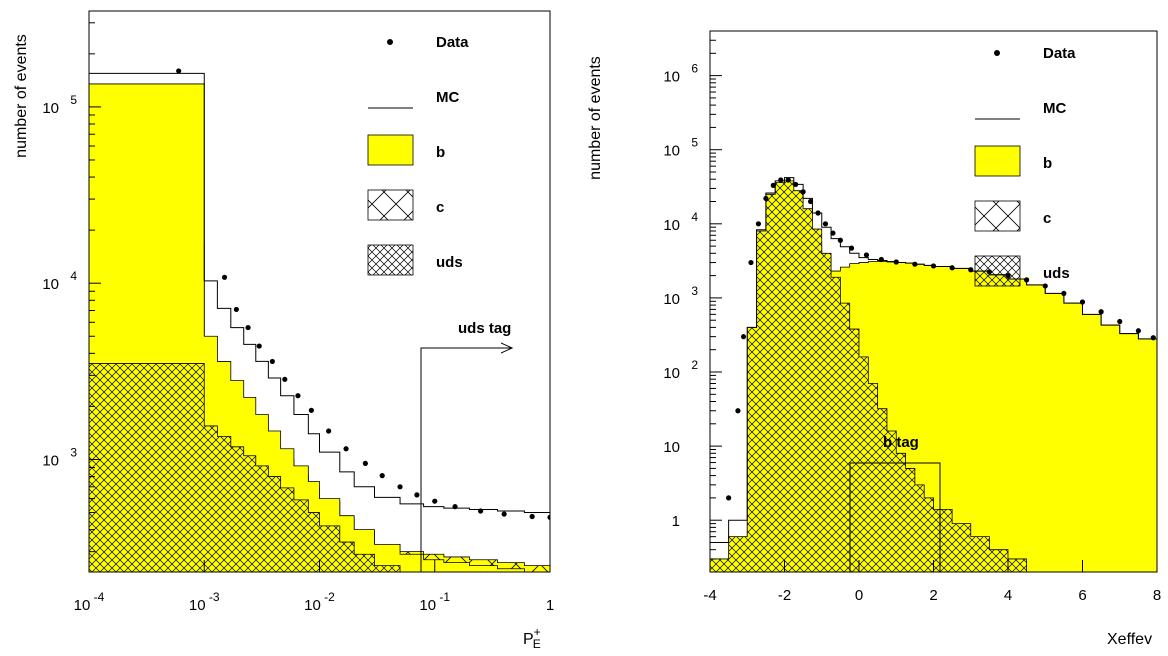  I want to click on x-tick-label: 10 -1, so click(434, 602).